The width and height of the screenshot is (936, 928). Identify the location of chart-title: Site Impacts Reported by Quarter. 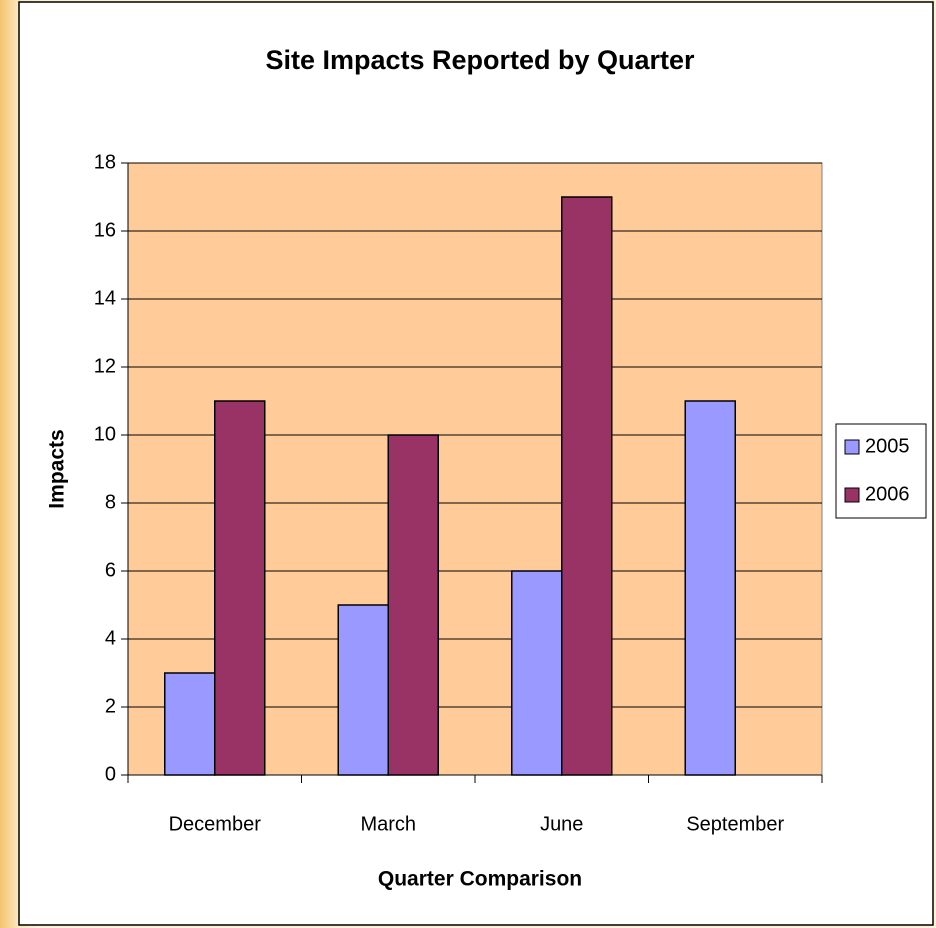
(480, 60).